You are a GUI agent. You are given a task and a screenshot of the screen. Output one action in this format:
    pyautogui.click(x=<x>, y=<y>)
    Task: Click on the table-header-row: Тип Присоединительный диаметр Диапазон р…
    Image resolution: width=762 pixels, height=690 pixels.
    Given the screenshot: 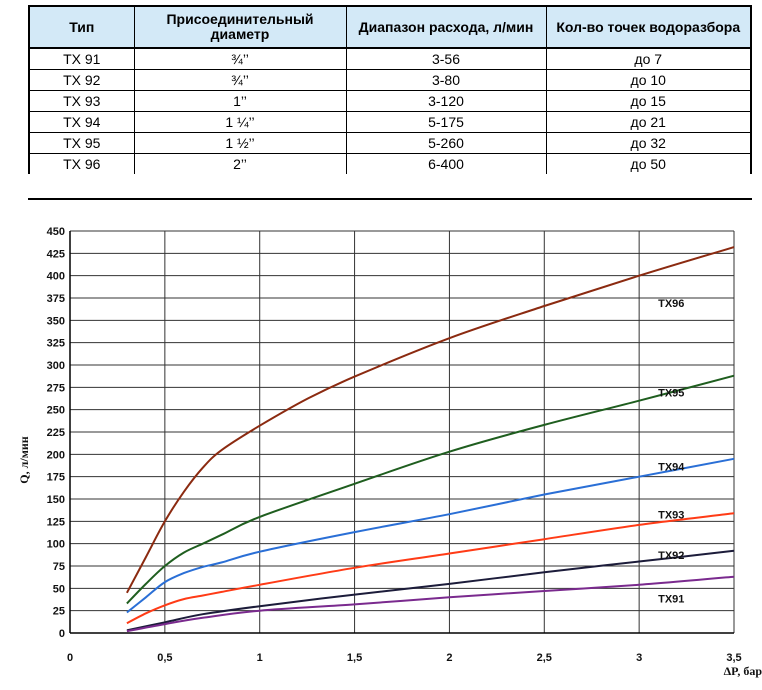 What is the action you would take?
    pyautogui.click(x=390, y=27)
    